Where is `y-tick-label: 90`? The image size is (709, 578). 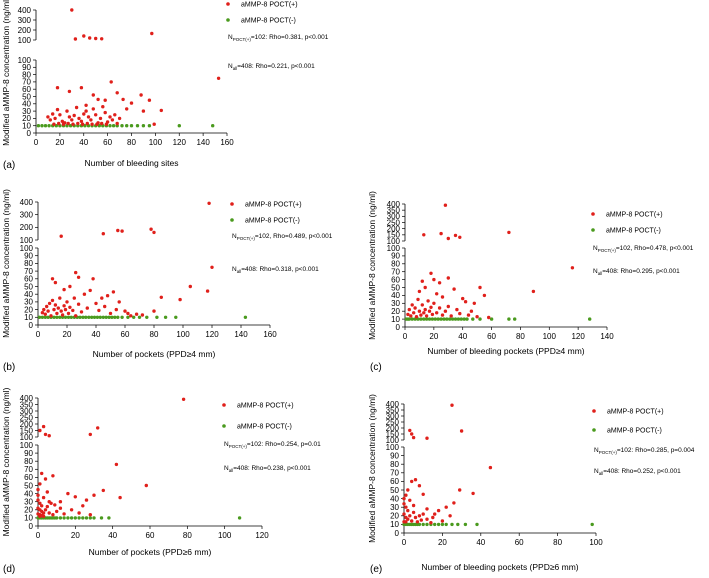
y-tick-label: 90 is located at coordinates (28, 256).